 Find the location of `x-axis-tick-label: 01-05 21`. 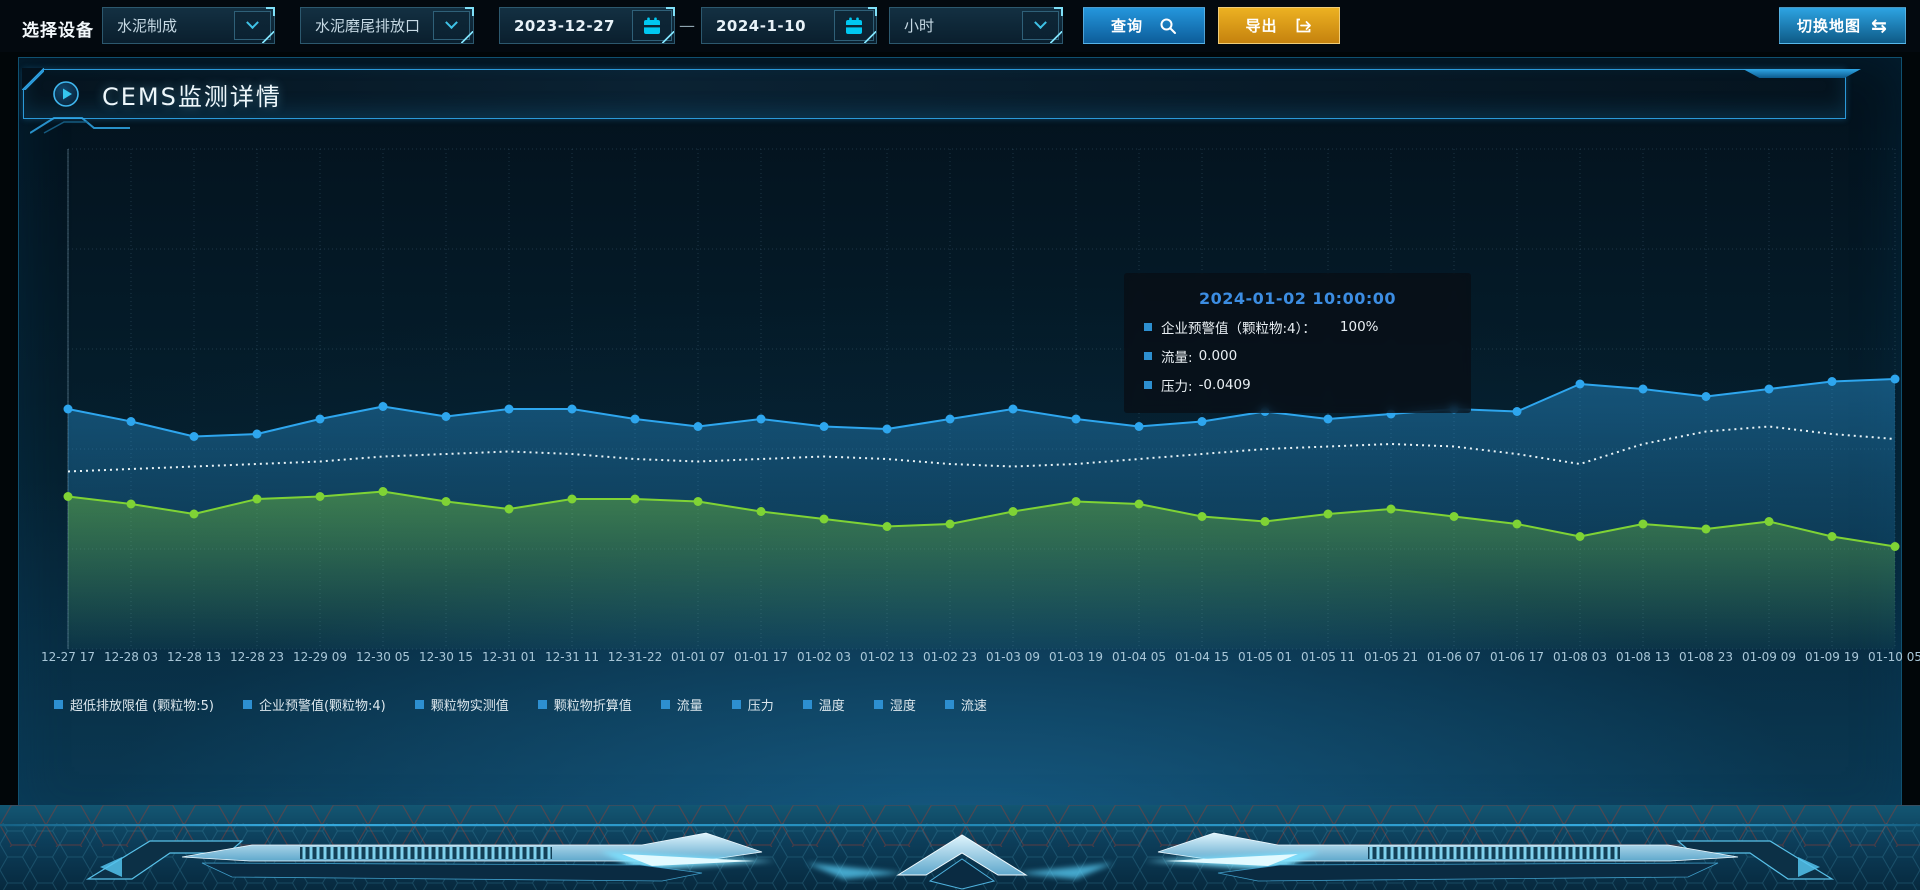

x-axis-tick-label: 01-05 21 is located at coordinates (1391, 657).